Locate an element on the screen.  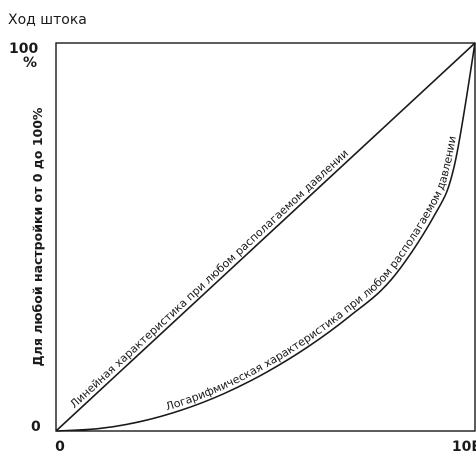
y-tick-label: 0 is located at coordinates (36, 427).